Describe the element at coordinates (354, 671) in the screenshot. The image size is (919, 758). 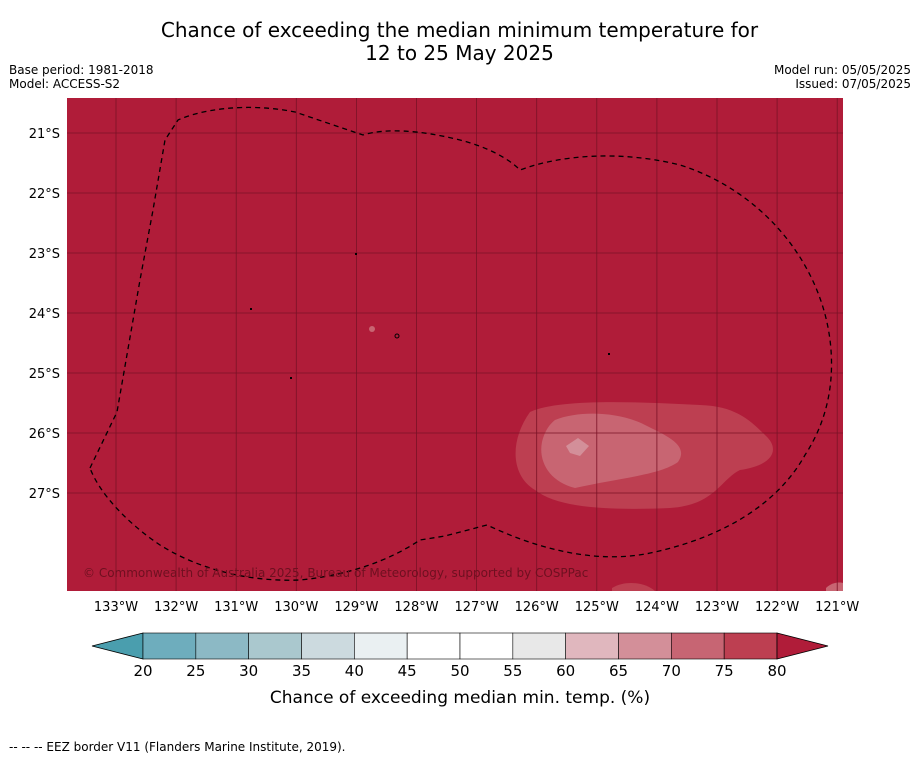
I see `colorbar-tick-label: 40` at that location.